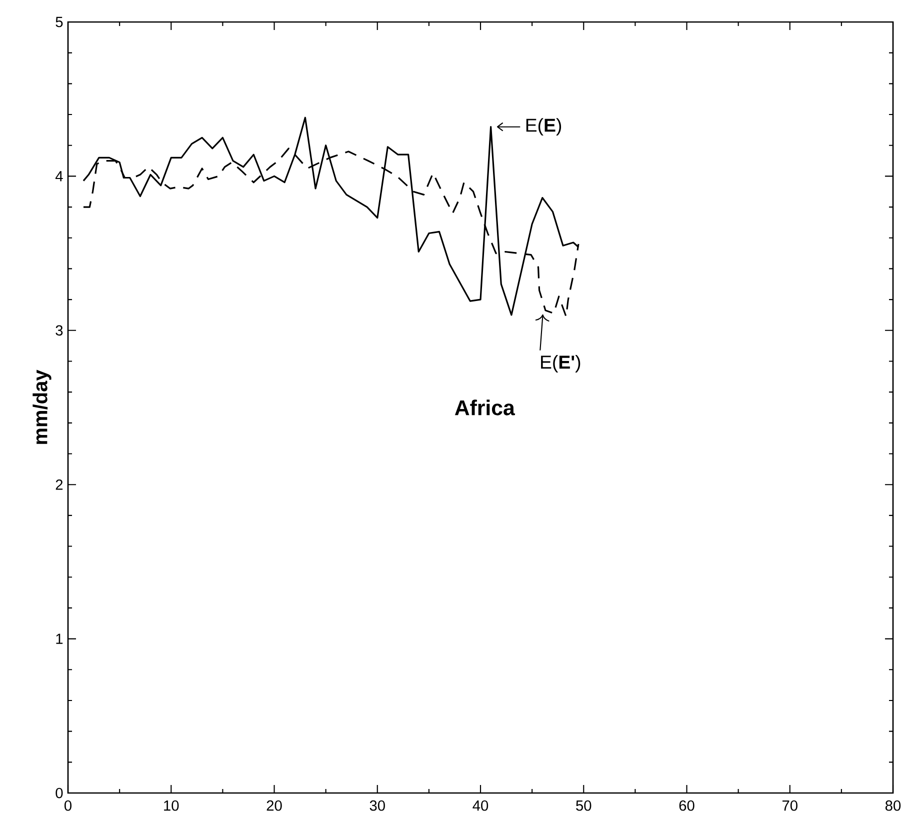  Describe the element at coordinates (59, 793) in the screenshot. I see `y-tick-label: 0` at that location.